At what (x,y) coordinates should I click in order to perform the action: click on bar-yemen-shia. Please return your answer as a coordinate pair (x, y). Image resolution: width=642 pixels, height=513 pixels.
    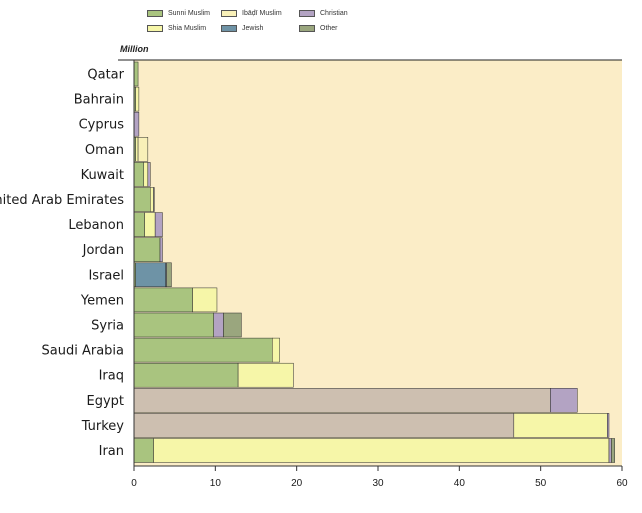
    Looking at the image, I should click on (205, 300).